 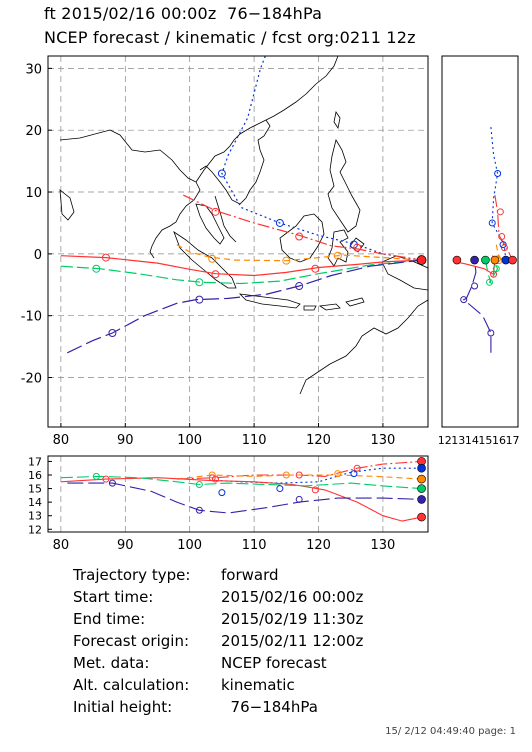 I want to click on alt-y-tick-label: 15, so click(x=35, y=489).